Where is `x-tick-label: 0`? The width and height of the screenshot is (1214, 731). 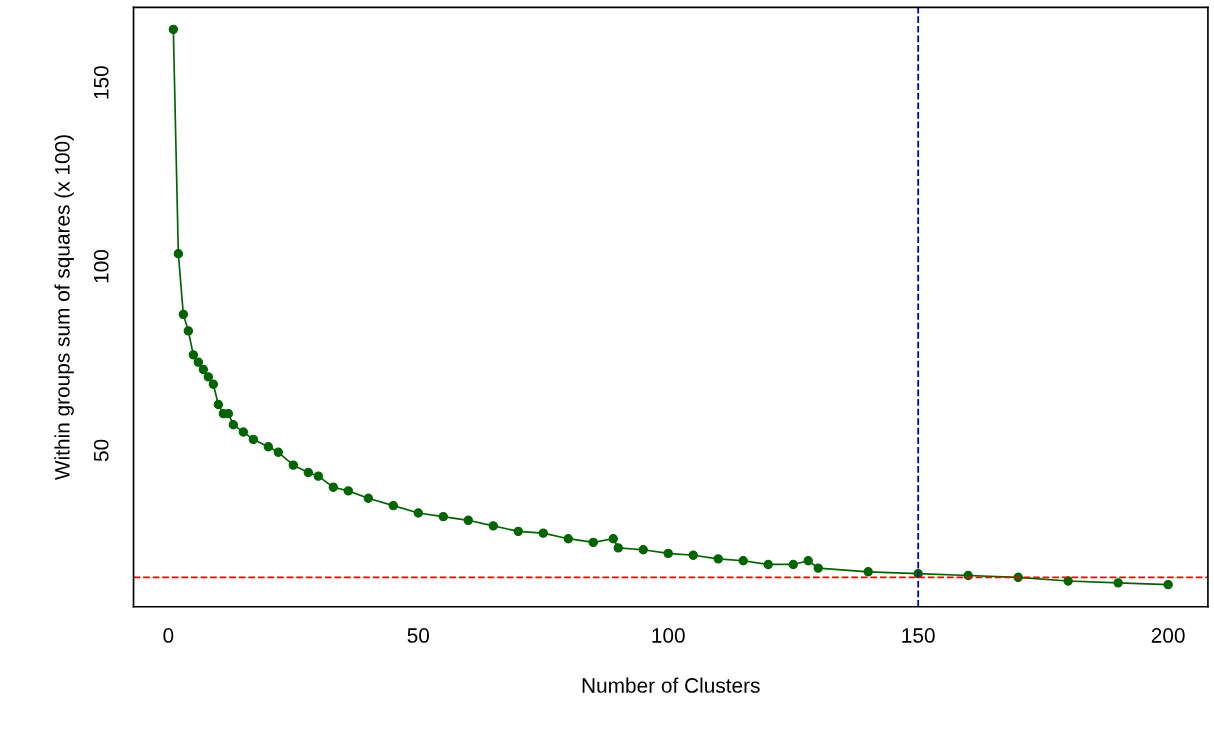 x-tick-label: 0 is located at coordinates (168, 635).